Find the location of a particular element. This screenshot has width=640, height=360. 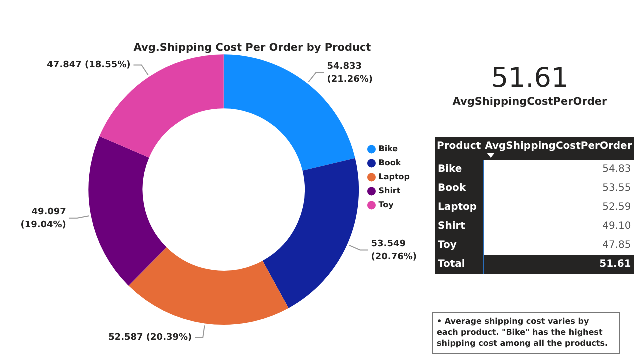

chart-title: Avg.Shipping Cost Per Order by Product is located at coordinates (253, 48).